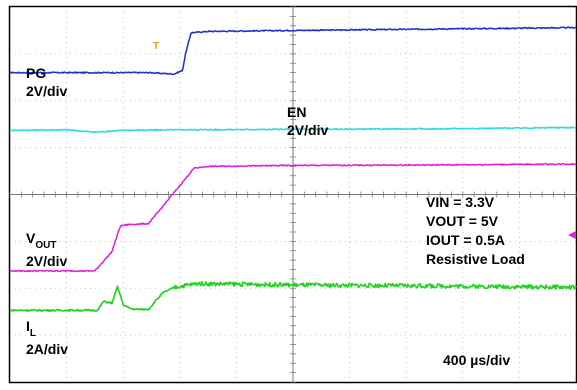 The width and height of the screenshot is (577, 390). I want to click on condition-load: Resistive Load, so click(475, 259).